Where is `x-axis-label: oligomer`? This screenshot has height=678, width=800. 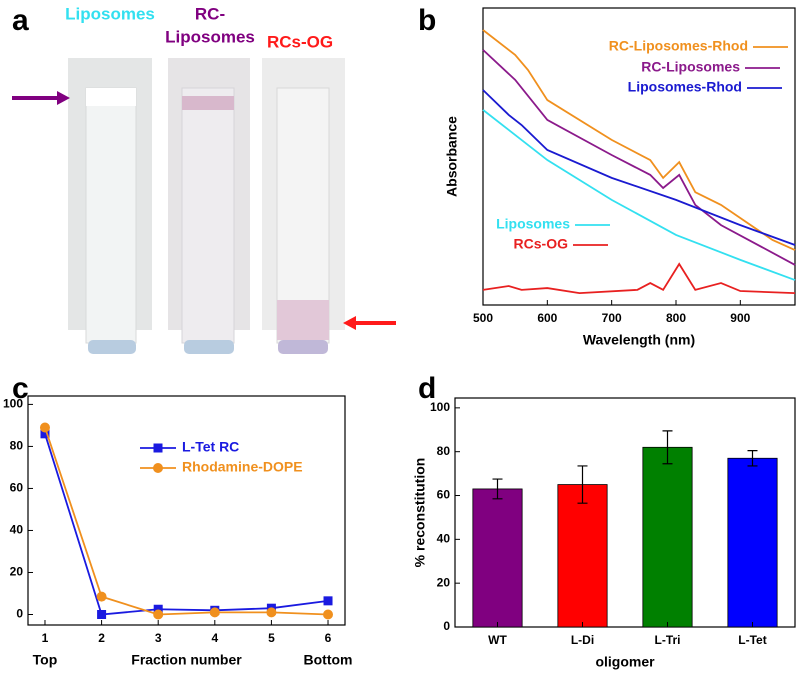 x-axis-label: oligomer is located at coordinates (625, 662).